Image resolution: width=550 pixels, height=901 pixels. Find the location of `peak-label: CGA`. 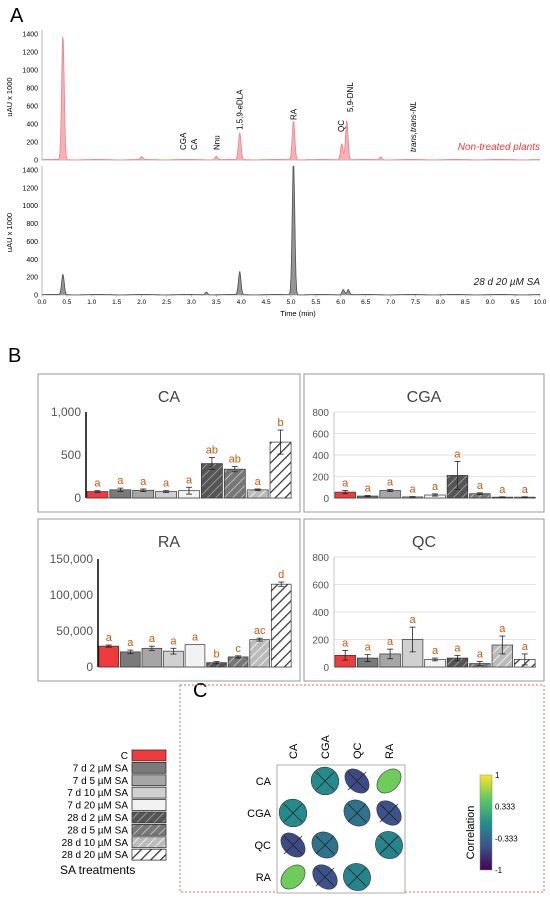

peak-label: CGA is located at coordinates (183, 141).